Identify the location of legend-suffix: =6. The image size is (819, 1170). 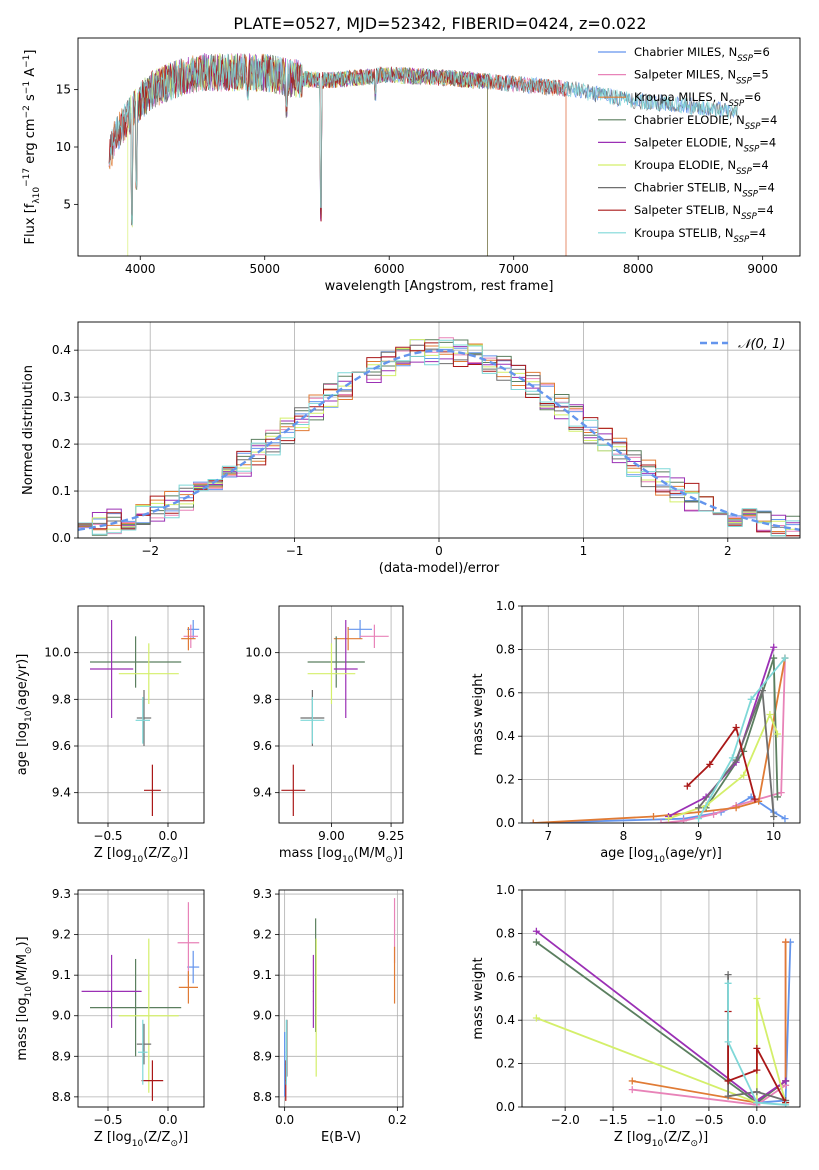
(761, 52).